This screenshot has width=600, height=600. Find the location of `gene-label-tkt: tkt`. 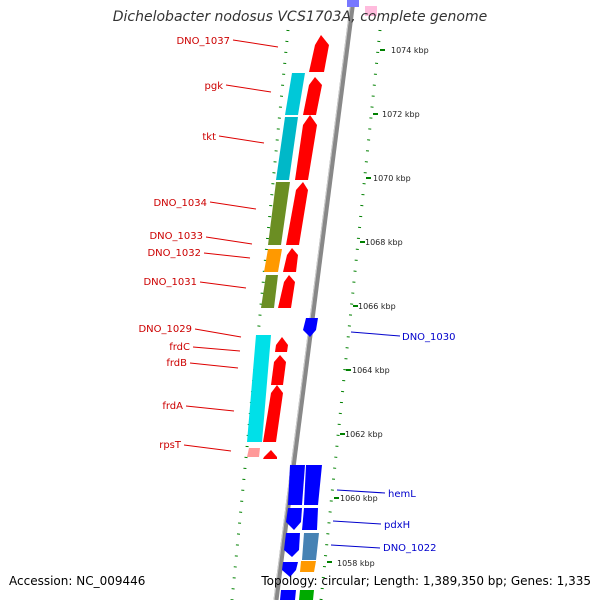

gene-label-tkt: tkt is located at coordinates (209, 137).